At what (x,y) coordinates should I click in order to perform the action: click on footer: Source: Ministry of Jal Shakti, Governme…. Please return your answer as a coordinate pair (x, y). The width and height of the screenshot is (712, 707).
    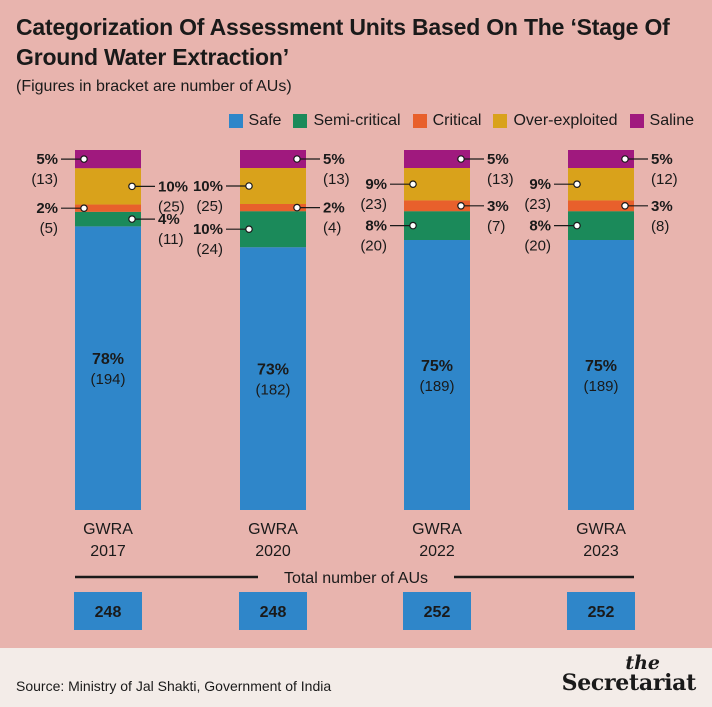
    Looking at the image, I should click on (356, 677).